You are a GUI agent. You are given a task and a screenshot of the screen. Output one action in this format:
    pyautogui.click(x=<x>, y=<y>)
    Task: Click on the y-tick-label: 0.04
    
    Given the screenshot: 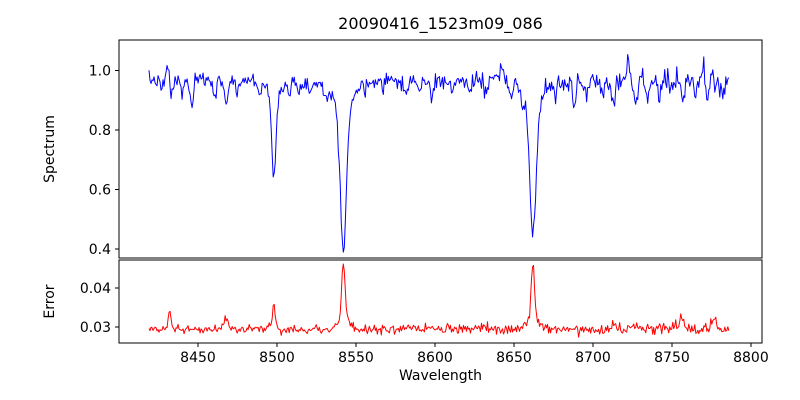 What is the action you would take?
    pyautogui.click(x=95, y=289)
    